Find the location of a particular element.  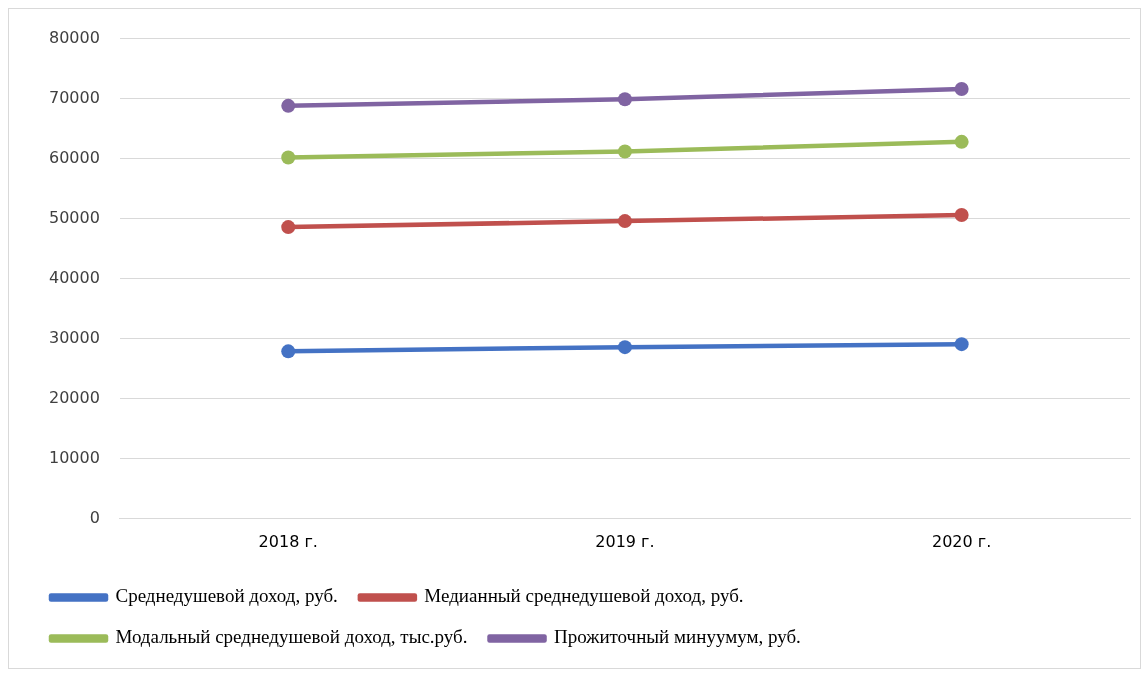

y-tick-label: 0 is located at coordinates (94, 517).